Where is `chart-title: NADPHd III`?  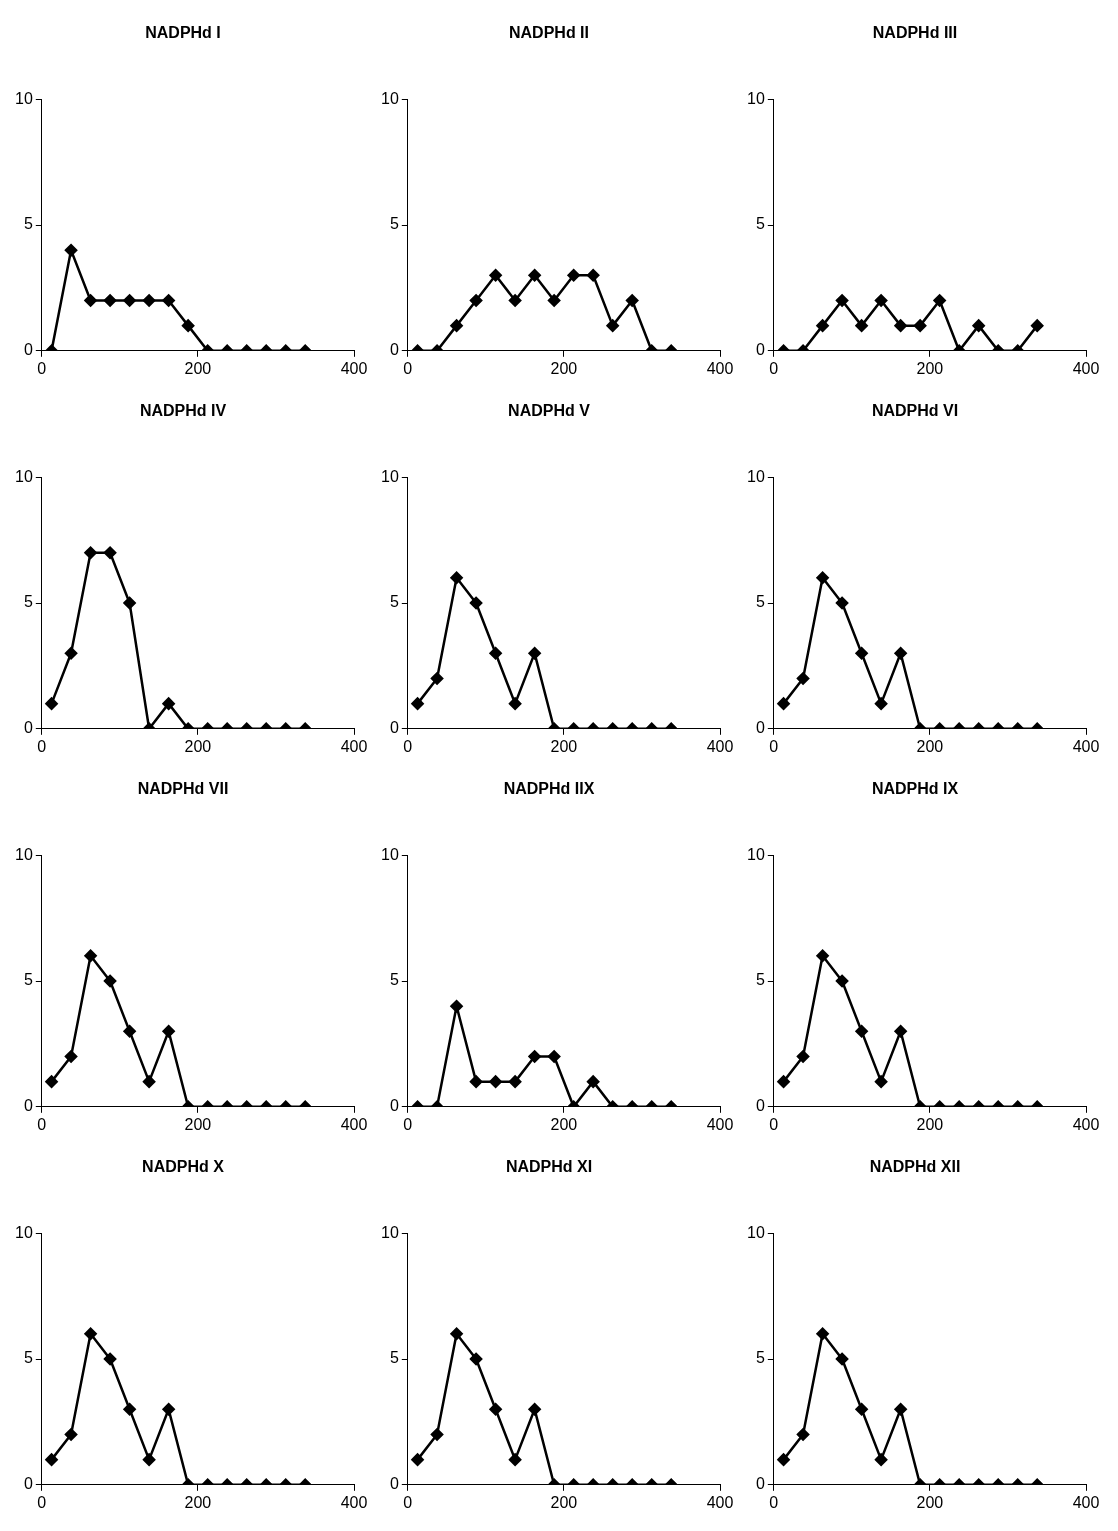
chart-title: NADPHd III is located at coordinates (915, 33).